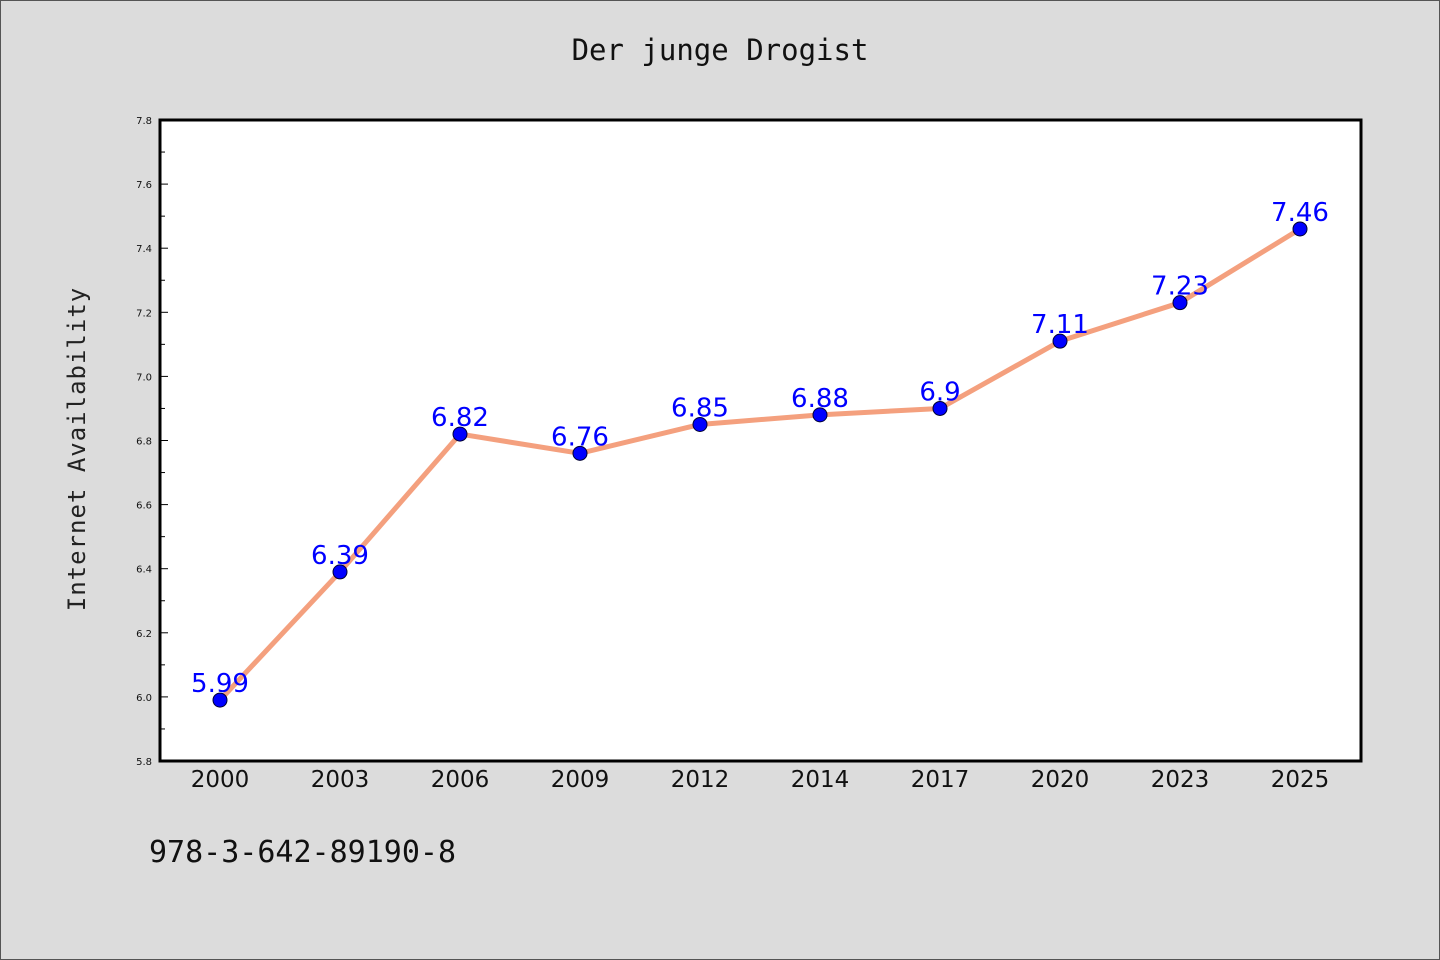  Describe the element at coordinates (580, 437) in the screenshot. I see `data-label: 6.76` at that location.